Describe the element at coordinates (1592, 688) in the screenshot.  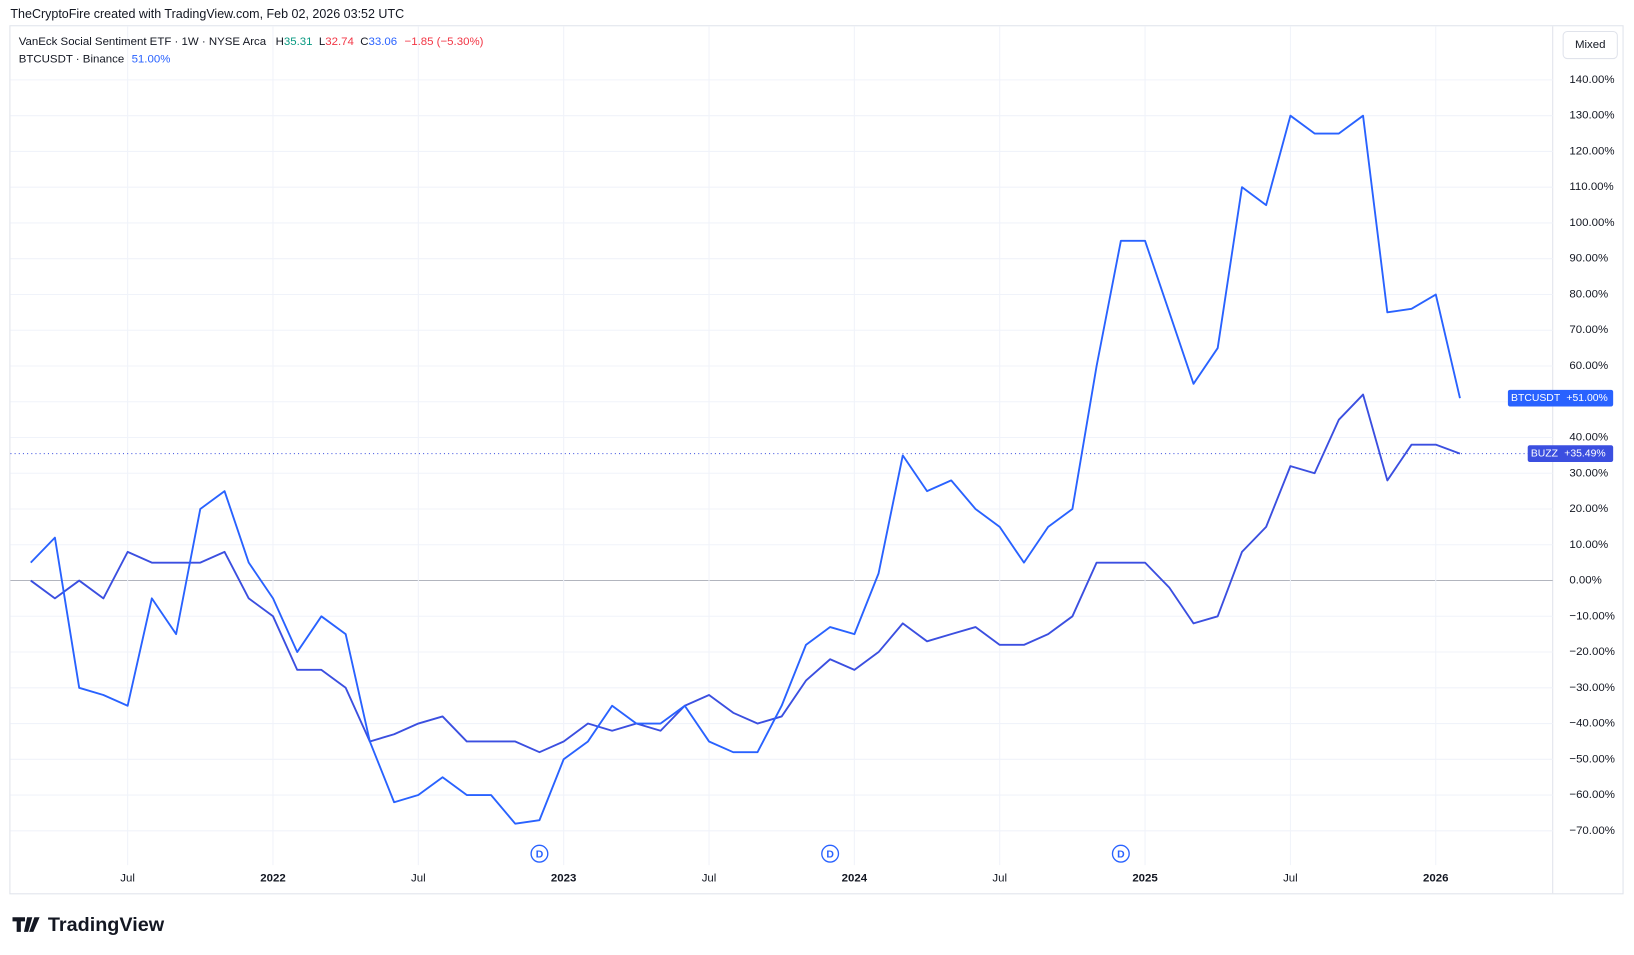
I see `y-tick-label: −30.00%` at that location.